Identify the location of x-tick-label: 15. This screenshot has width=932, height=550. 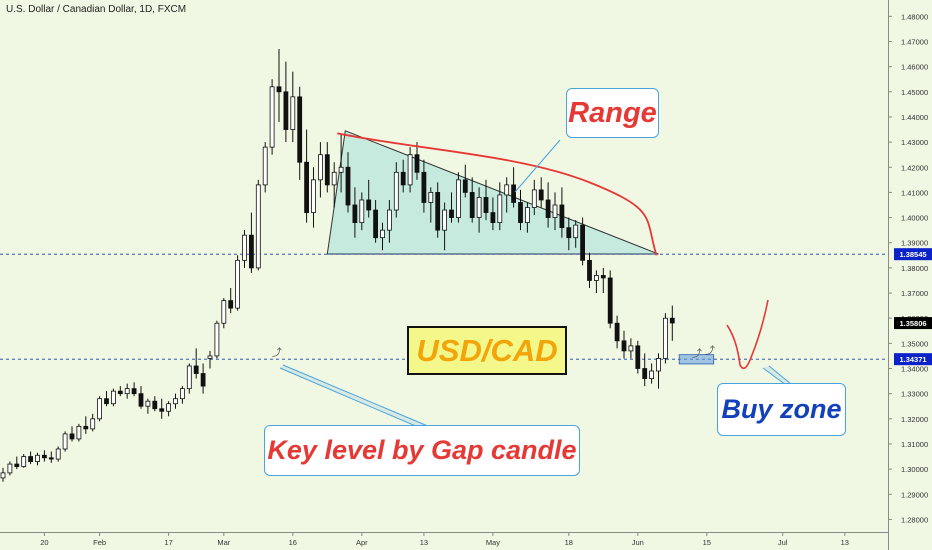
(707, 542).